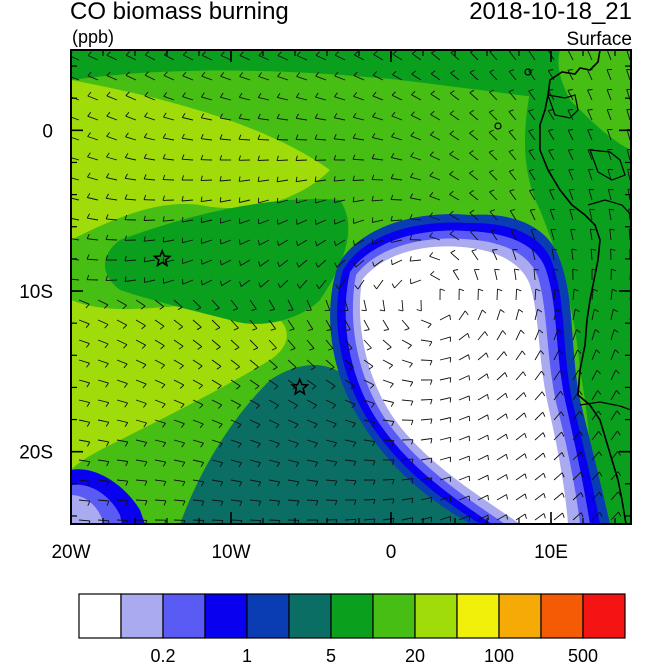 The height and width of the screenshot is (667, 650). Describe the element at coordinates (231, 322) in the screenshot. I see `map-markers` at that location.